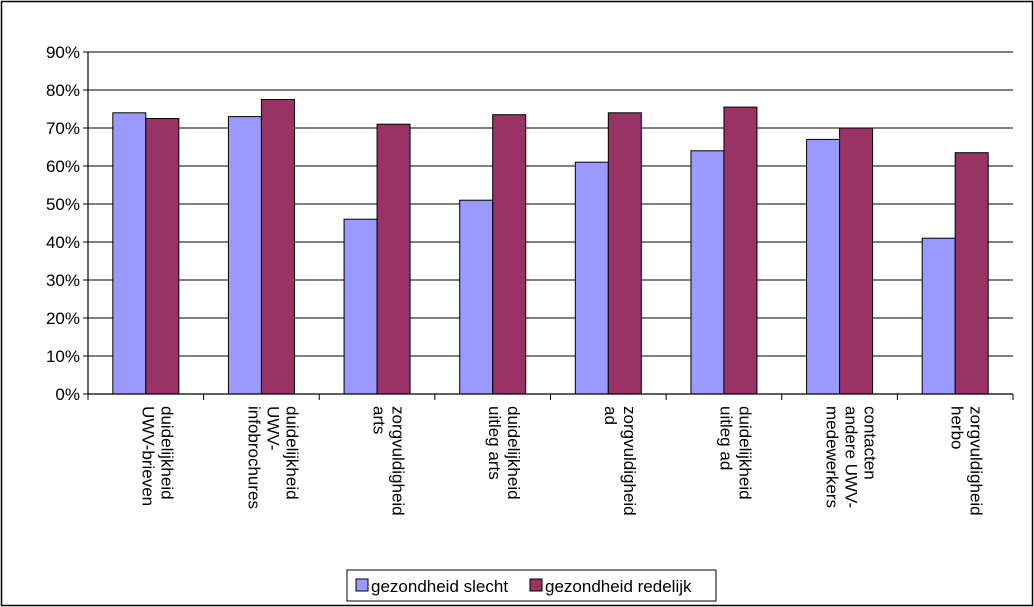 Image resolution: width=1034 pixels, height=607 pixels. Describe the element at coordinates (67, 394) in the screenshot. I see `y-tick-label-0: 0%` at that location.